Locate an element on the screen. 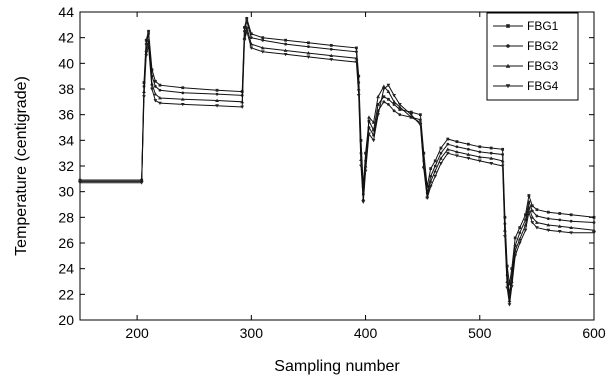  legend-label: FBG4 is located at coordinates (543, 86).